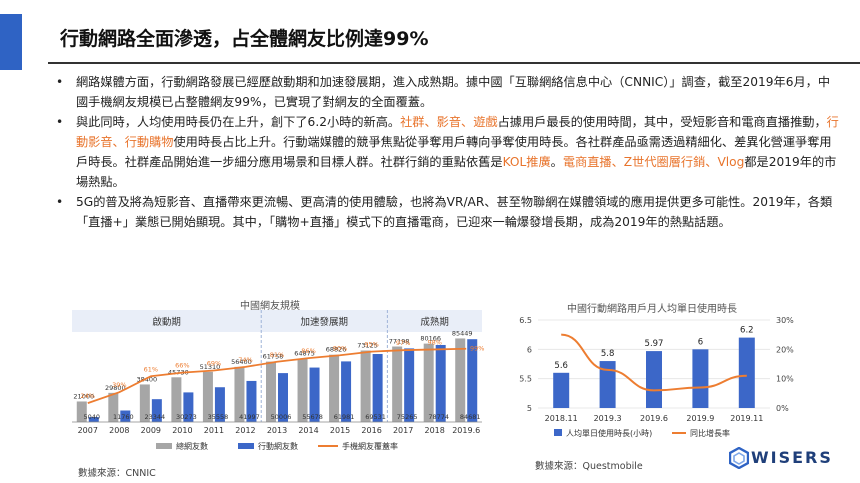 Image resolution: width=860 pixels, height=483 pixels. Describe the element at coordinates (434, 322) in the screenshot. I see `phase-label: 成熟期` at that location.